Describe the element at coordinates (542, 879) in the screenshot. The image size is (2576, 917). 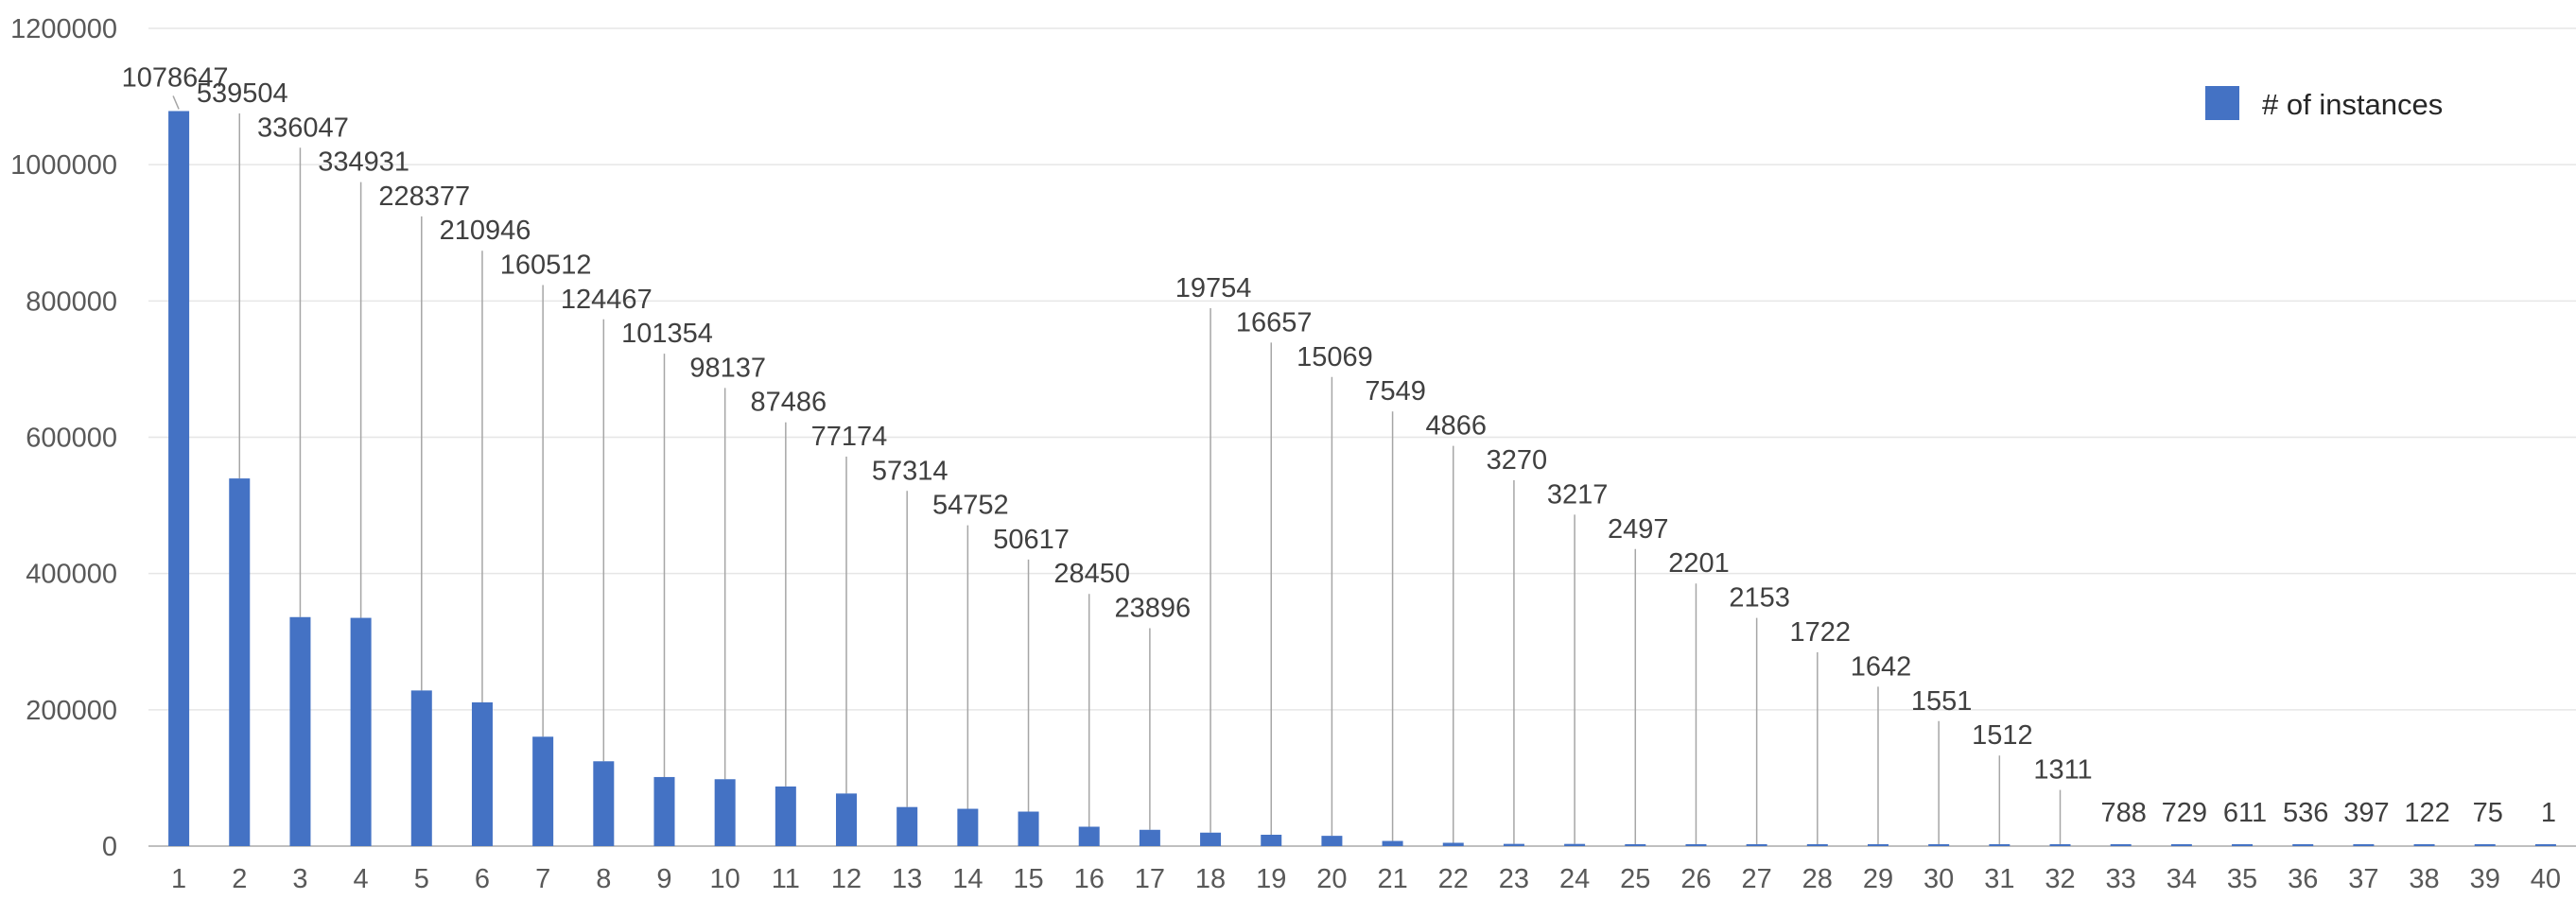
I see `x-tick-label: 7` at that location.